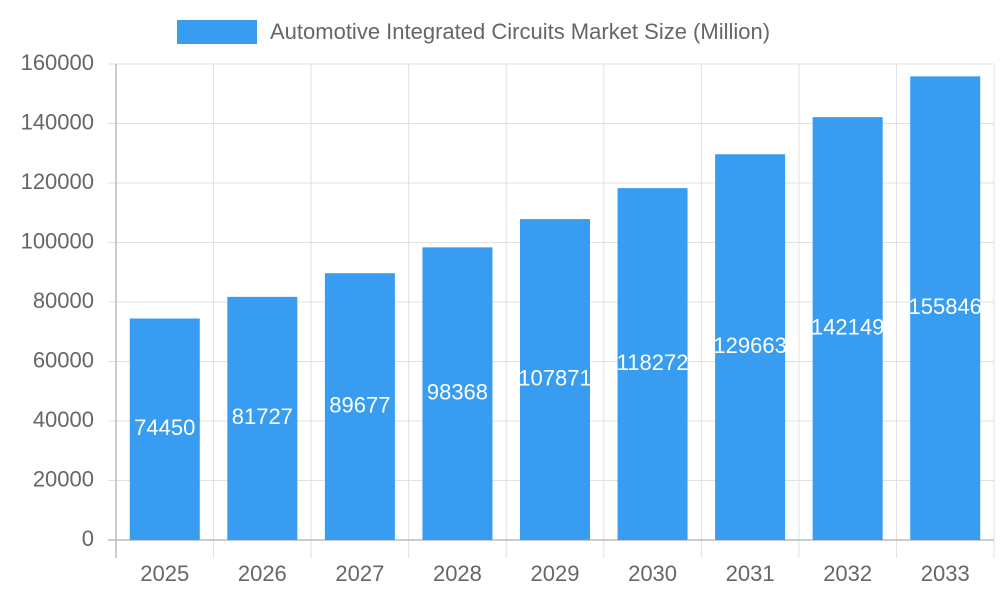 Image resolution: width=1000 pixels, height=600 pixels. What do you see at coordinates (88, 538) in the screenshot?
I see `y-tick-label: 0` at bounding box center [88, 538].